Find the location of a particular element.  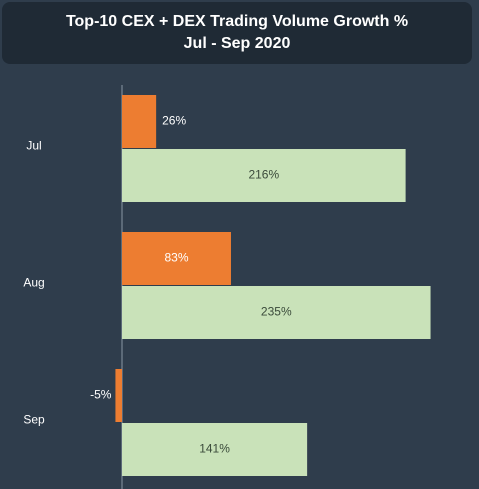

chart-subtitle: Jul - Sep 2020 is located at coordinates (237, 43).